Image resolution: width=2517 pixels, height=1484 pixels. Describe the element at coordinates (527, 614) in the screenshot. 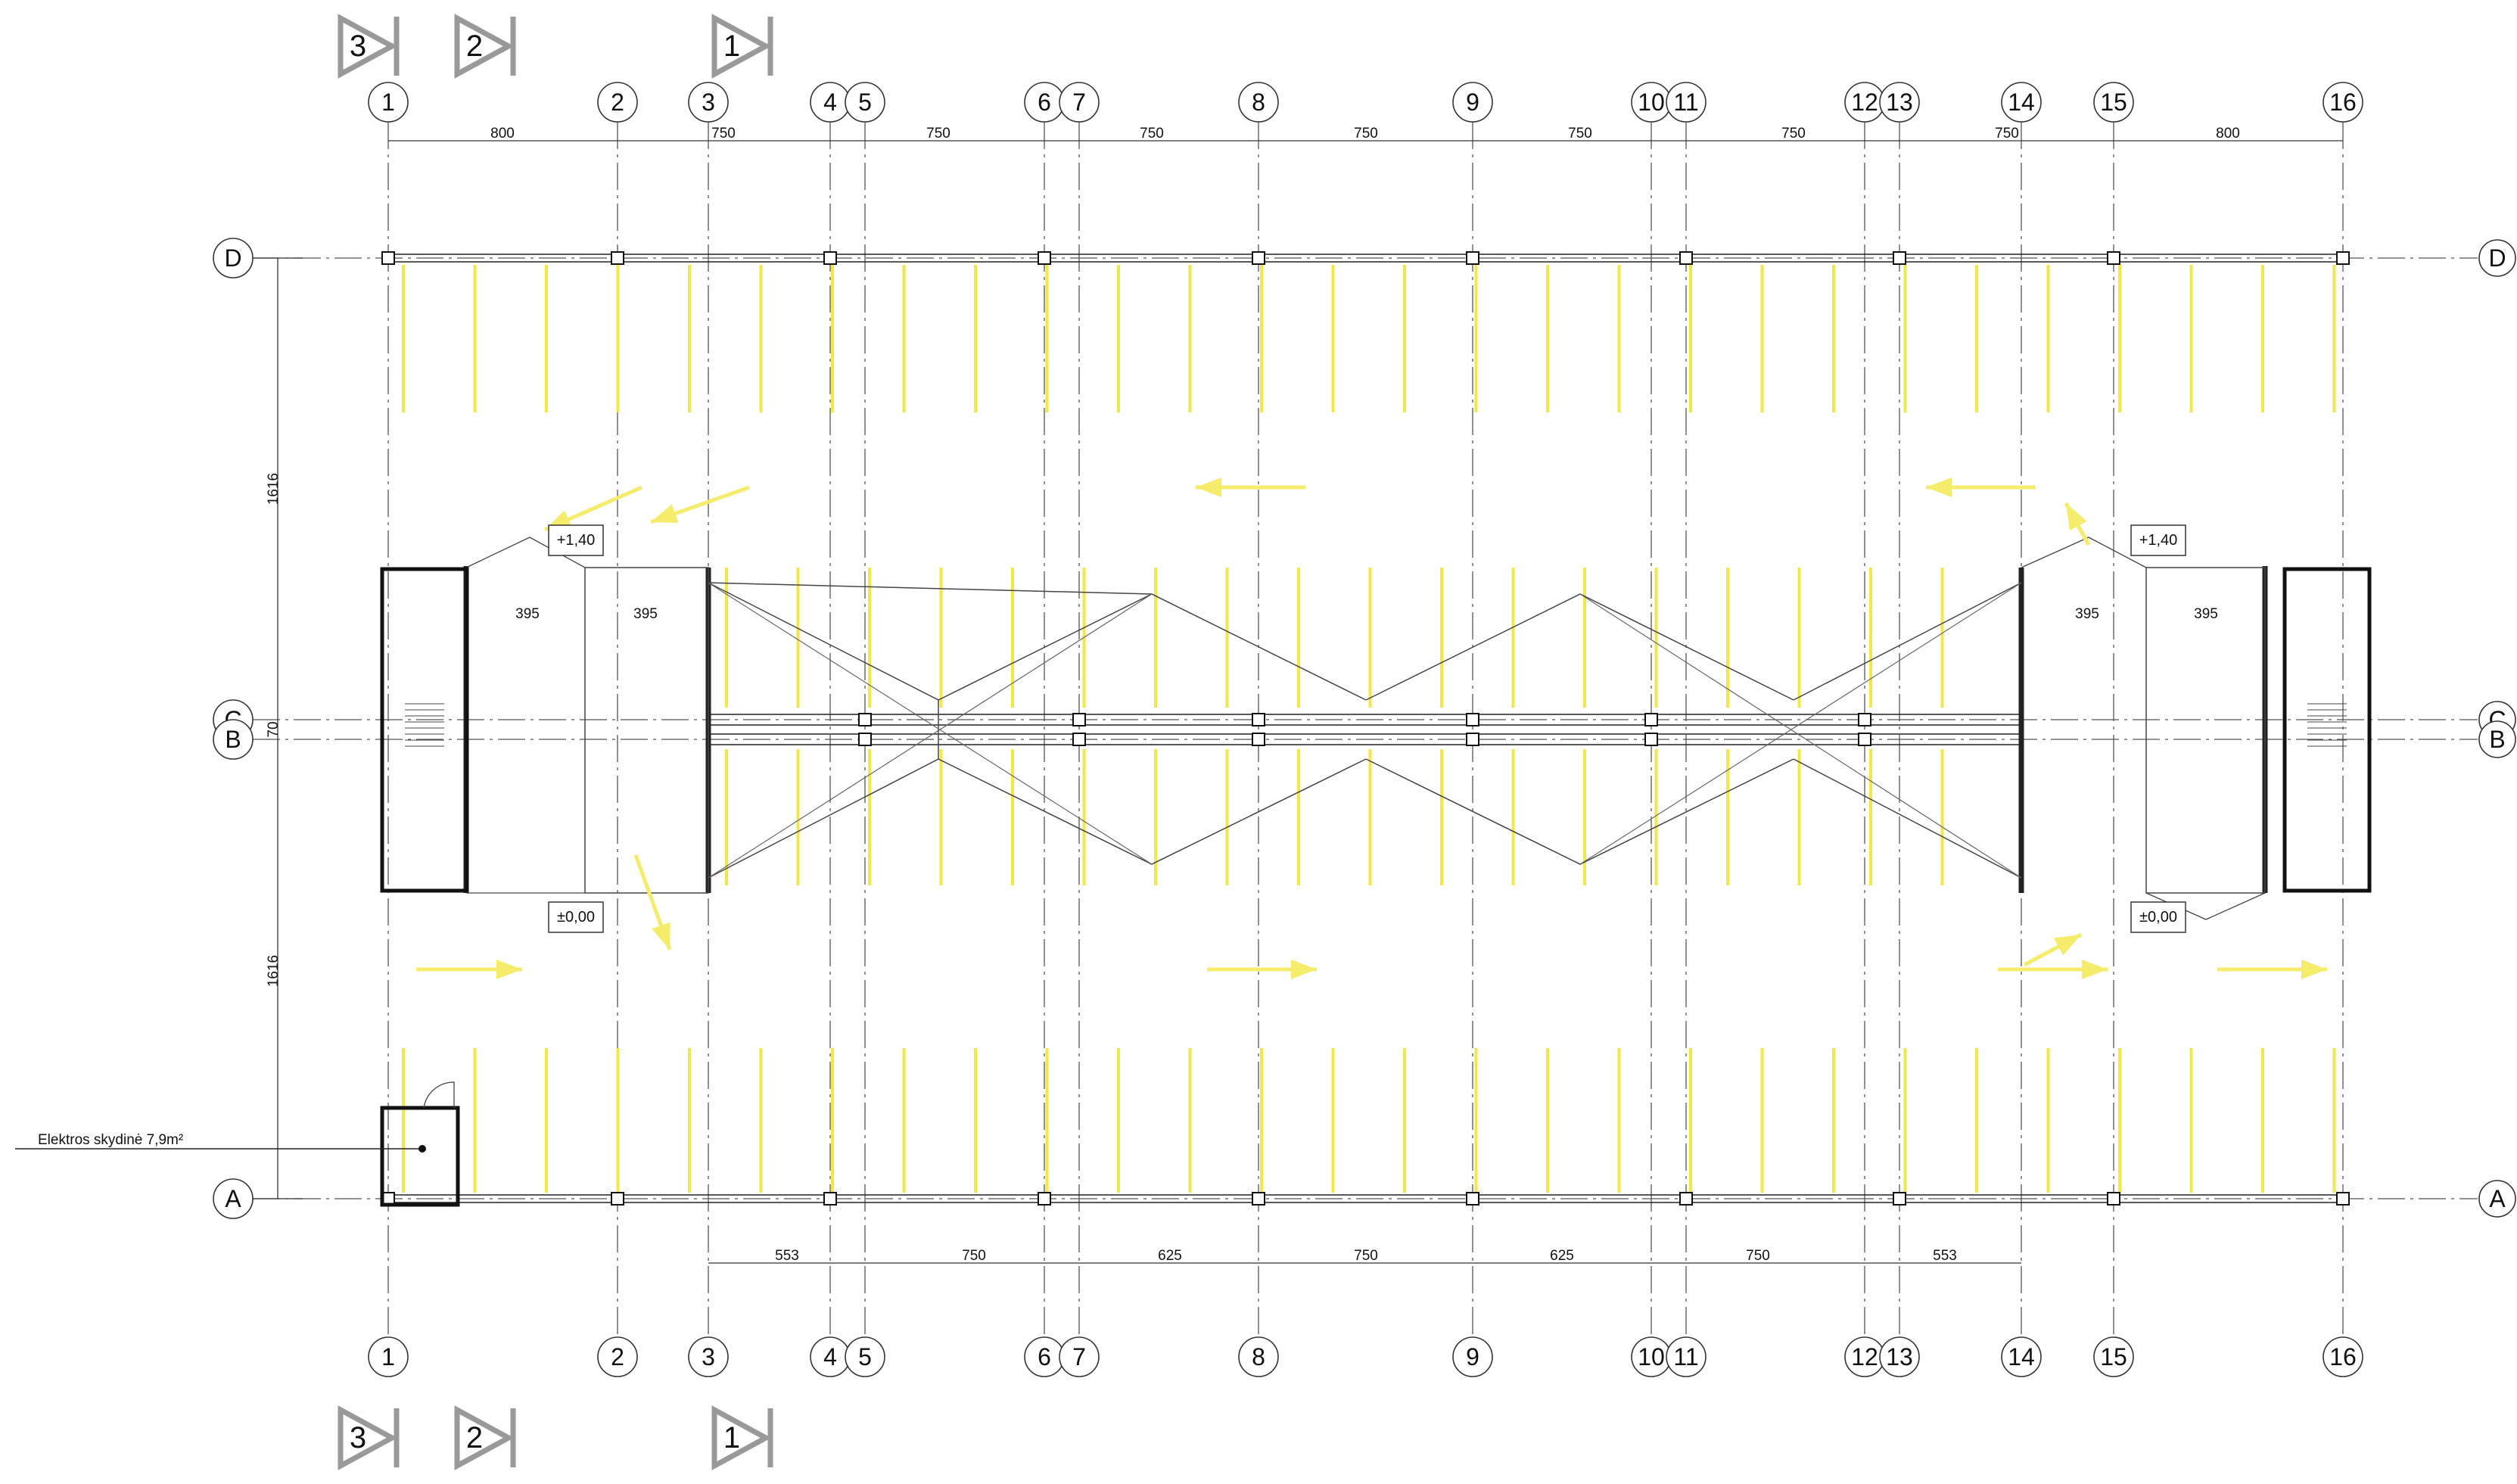

I see `dim-ramp-left-a: 395` at that location.